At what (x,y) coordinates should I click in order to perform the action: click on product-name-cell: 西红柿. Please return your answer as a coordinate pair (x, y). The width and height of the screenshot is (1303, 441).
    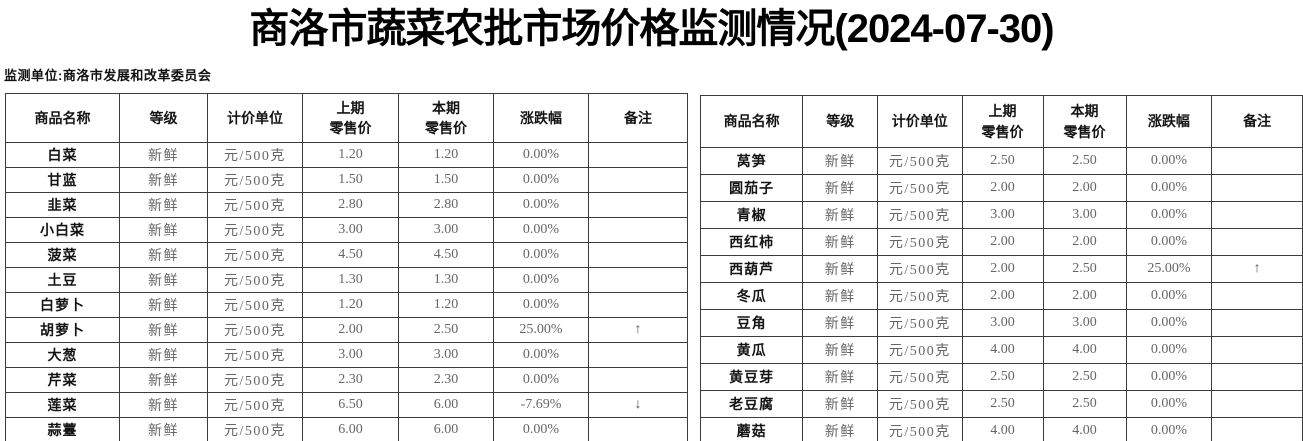
    Looking at the image, I should click on (751, 242).